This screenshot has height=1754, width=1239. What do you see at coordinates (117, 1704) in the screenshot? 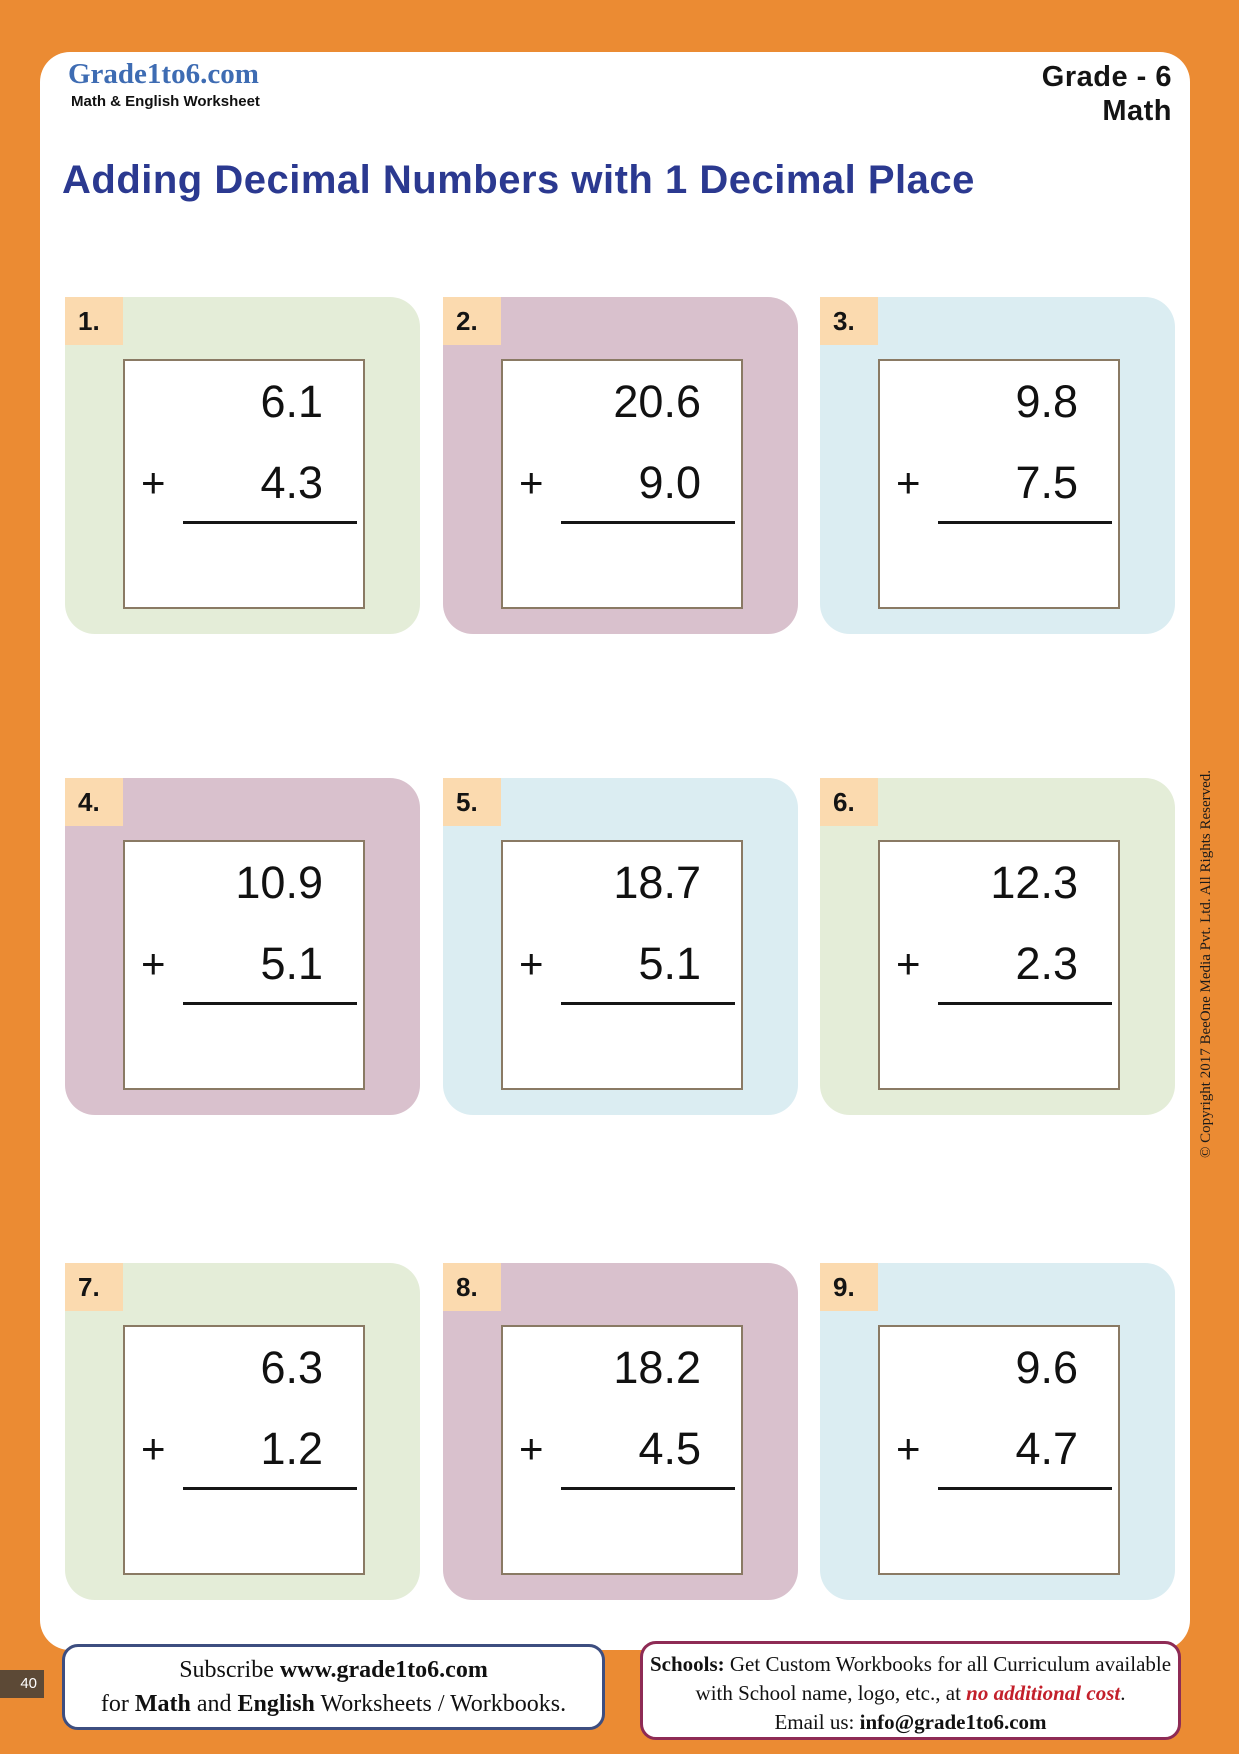
I see `subscribe-for: for` at bounding box center [117, 1704].